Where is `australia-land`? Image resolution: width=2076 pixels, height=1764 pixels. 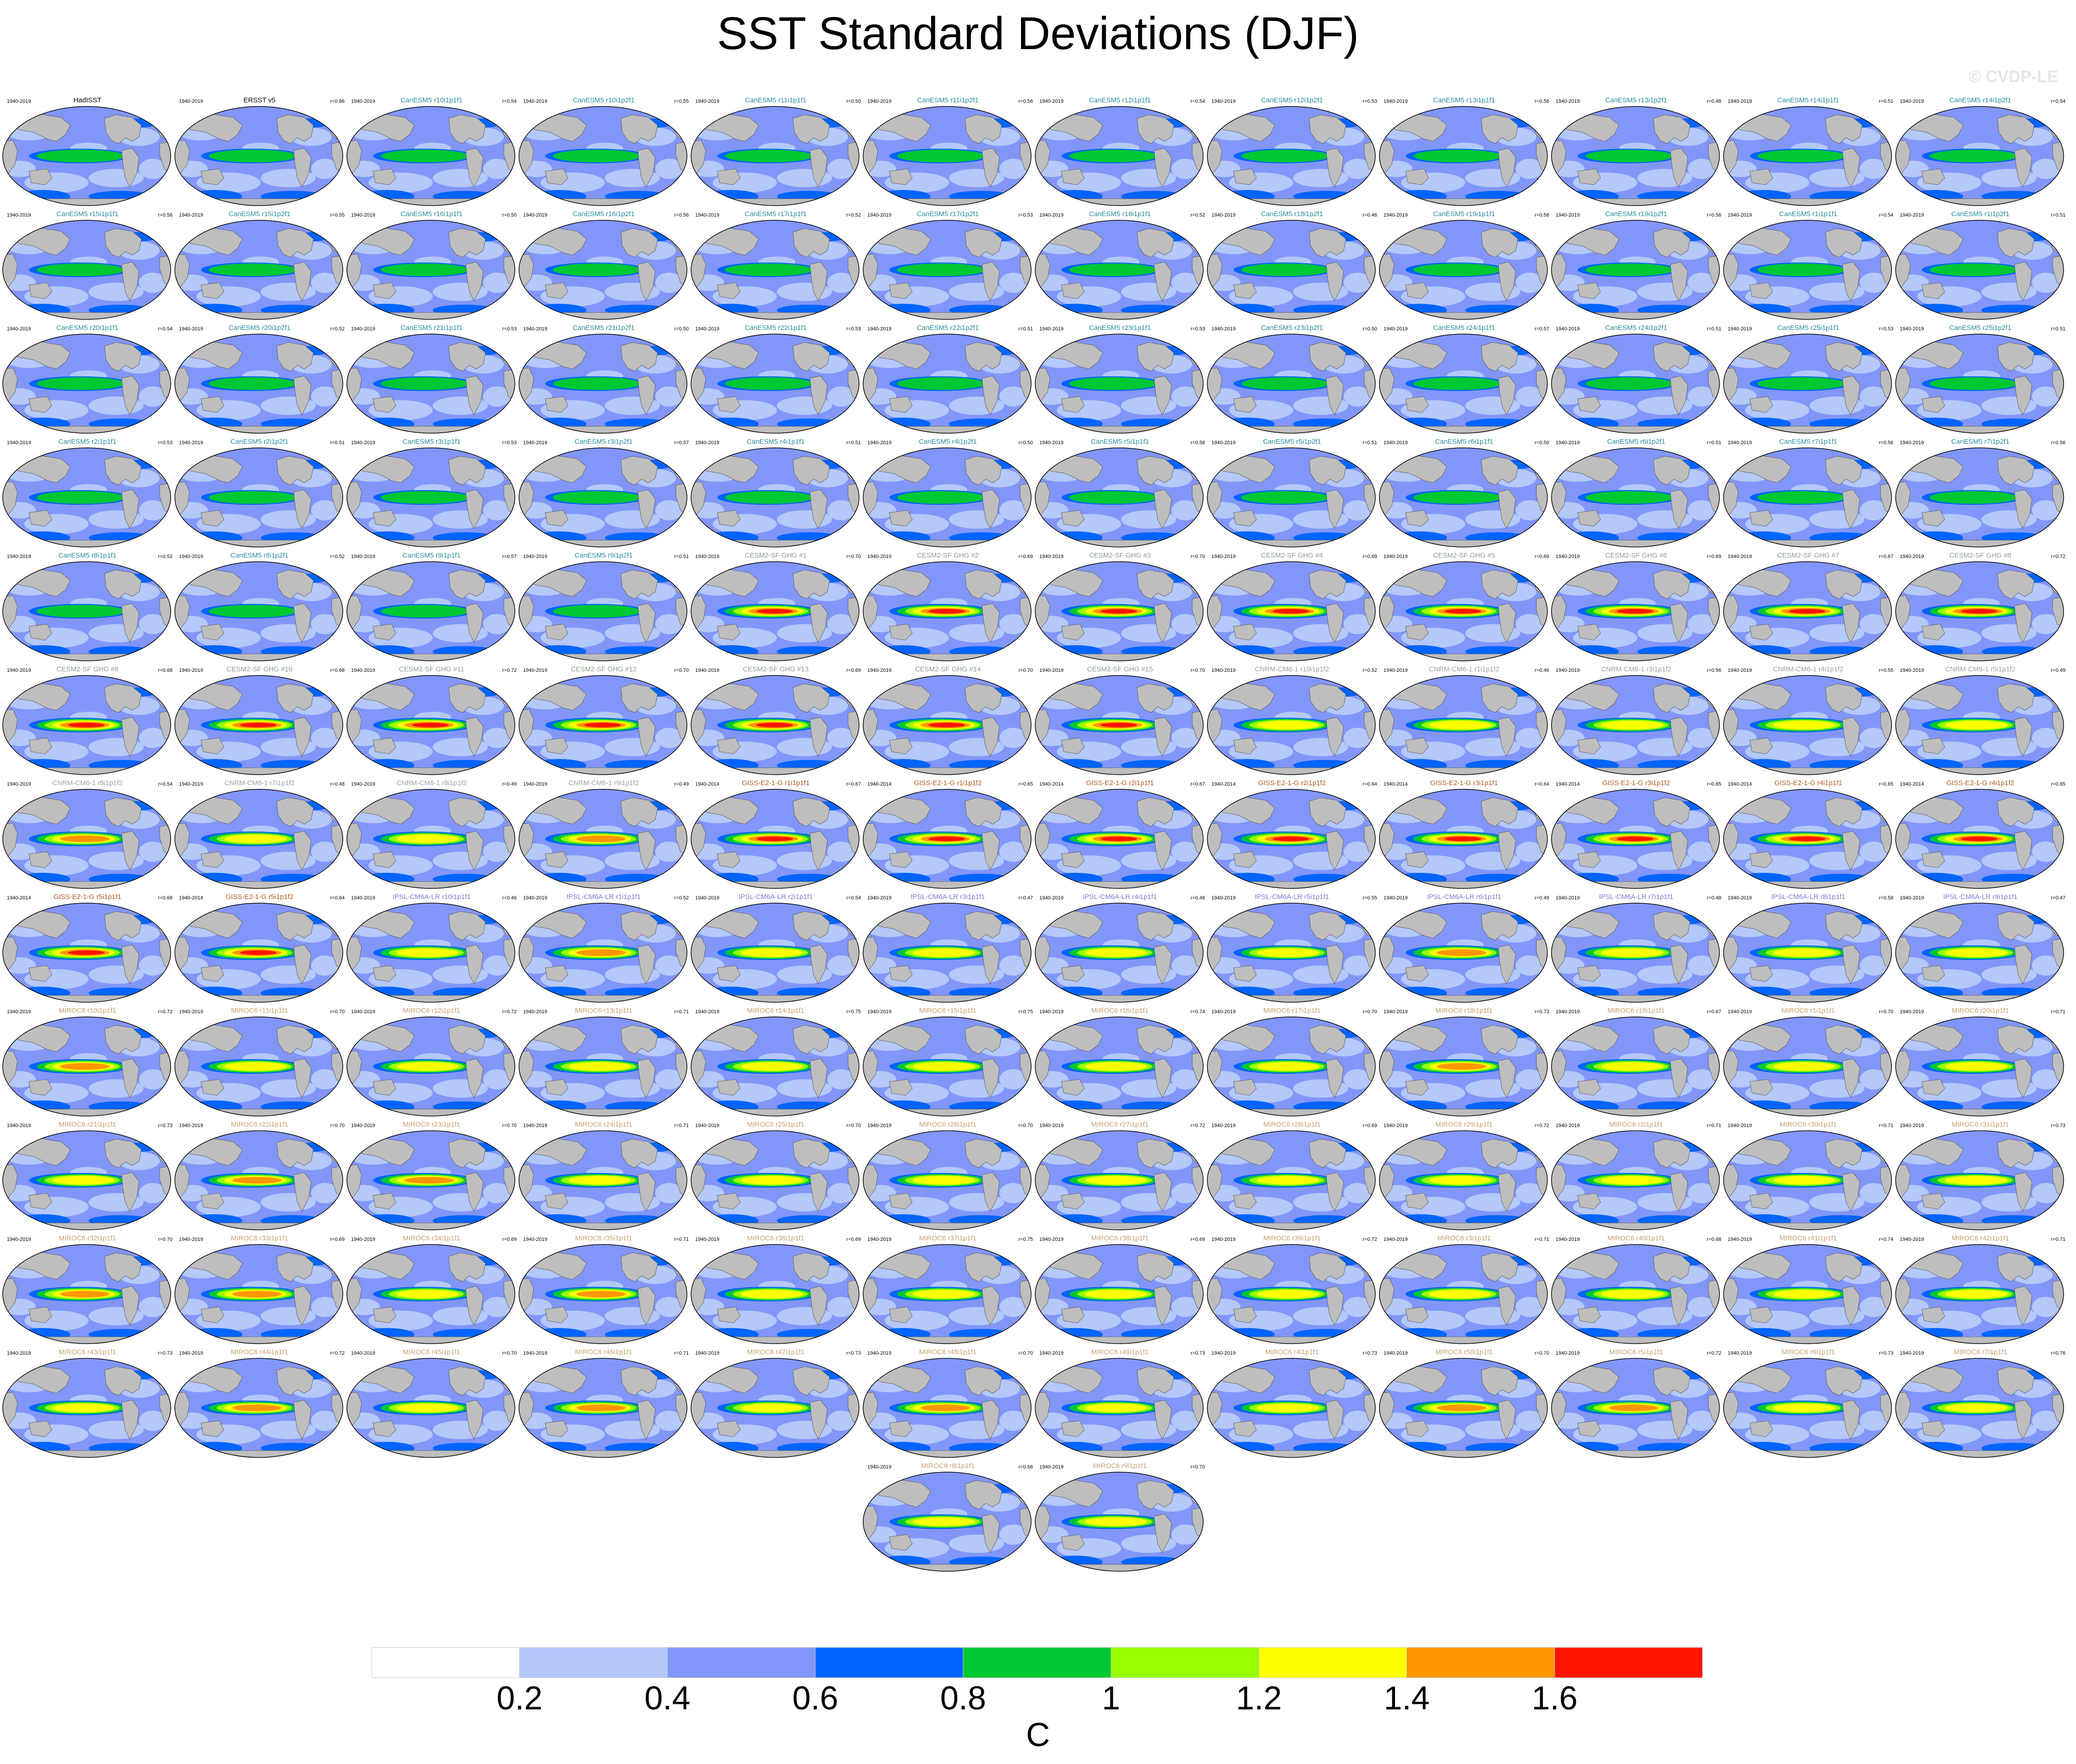
australia-land is located at coordinates (1589, 745).